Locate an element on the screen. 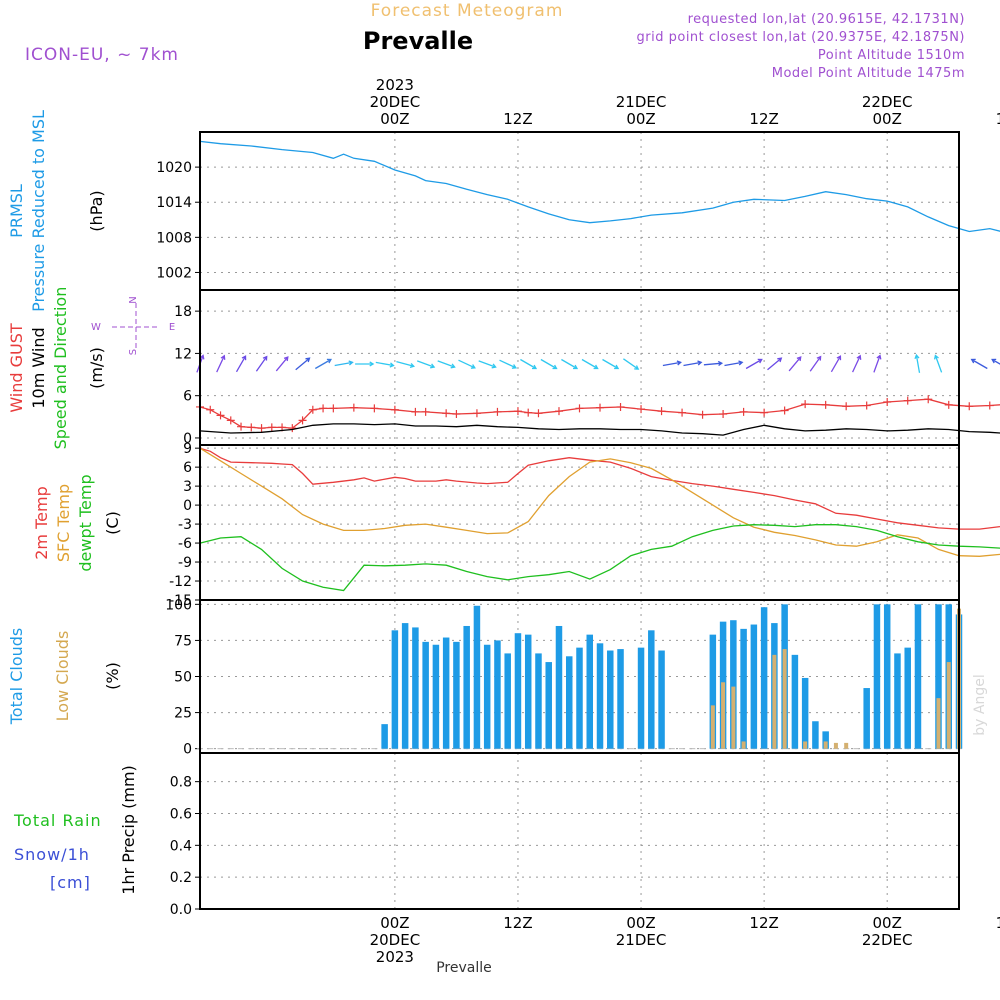 This screenshot has width=1000, height=1000. panel-label: 10m Wind is located at coordinates (38, 367).